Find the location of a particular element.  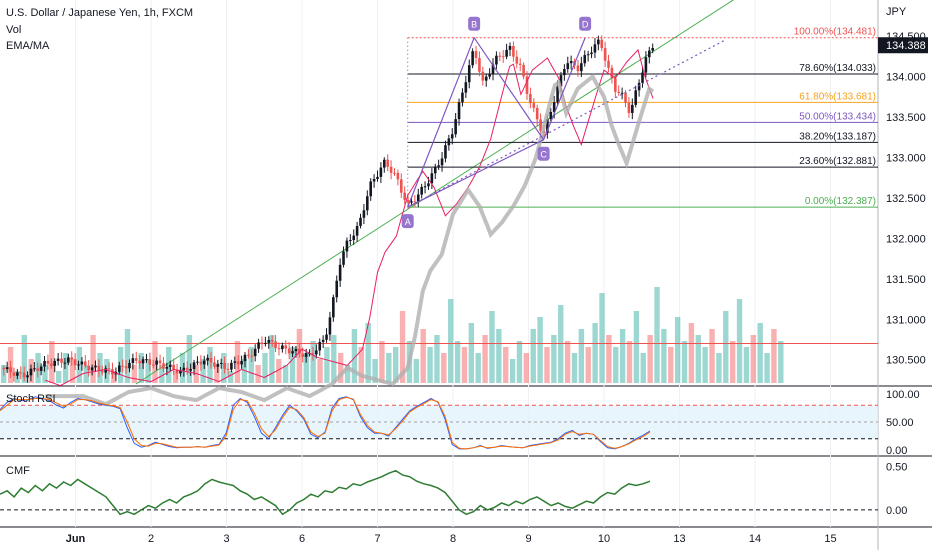

time-tick-label: 8 is located at coordinates (453, 539).